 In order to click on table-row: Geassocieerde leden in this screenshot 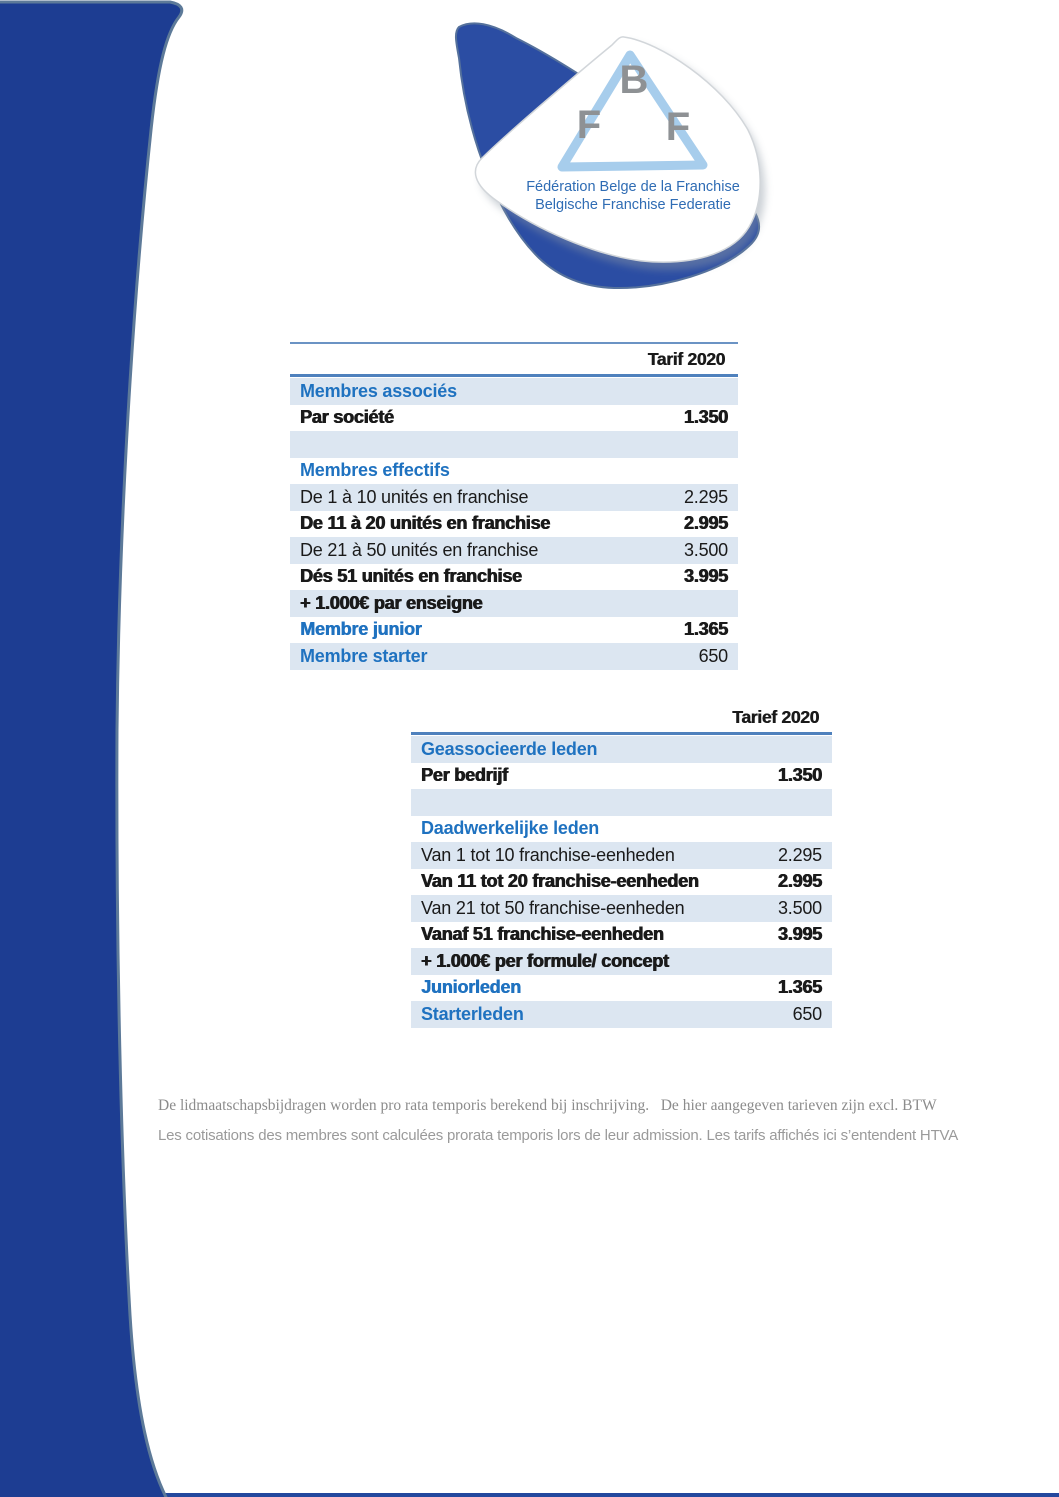, I will do `click(621, 749)`.